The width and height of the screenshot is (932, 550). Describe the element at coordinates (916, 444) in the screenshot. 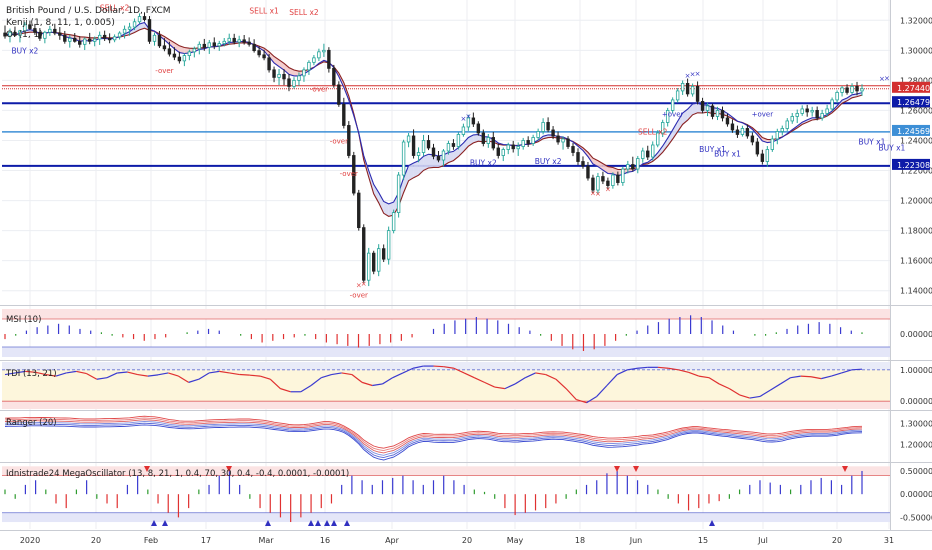

I see `ranger-tick-label: 1.20000` at that location.